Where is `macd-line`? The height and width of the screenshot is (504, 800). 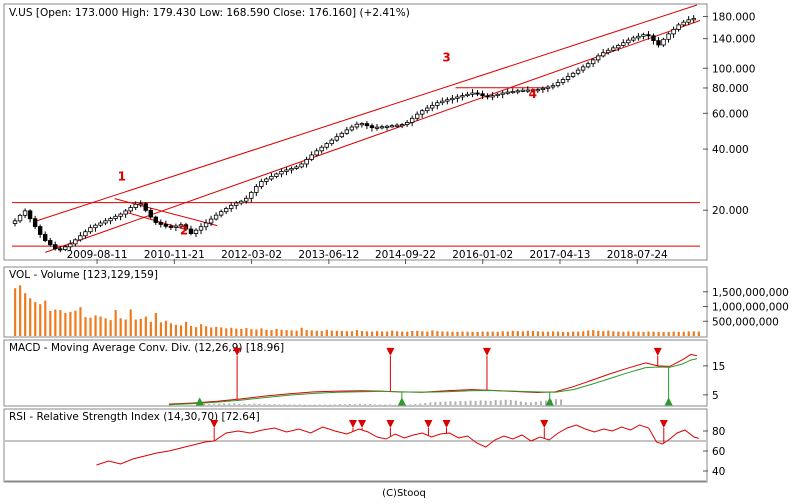
macd-line is located at coordinates (433, 379).